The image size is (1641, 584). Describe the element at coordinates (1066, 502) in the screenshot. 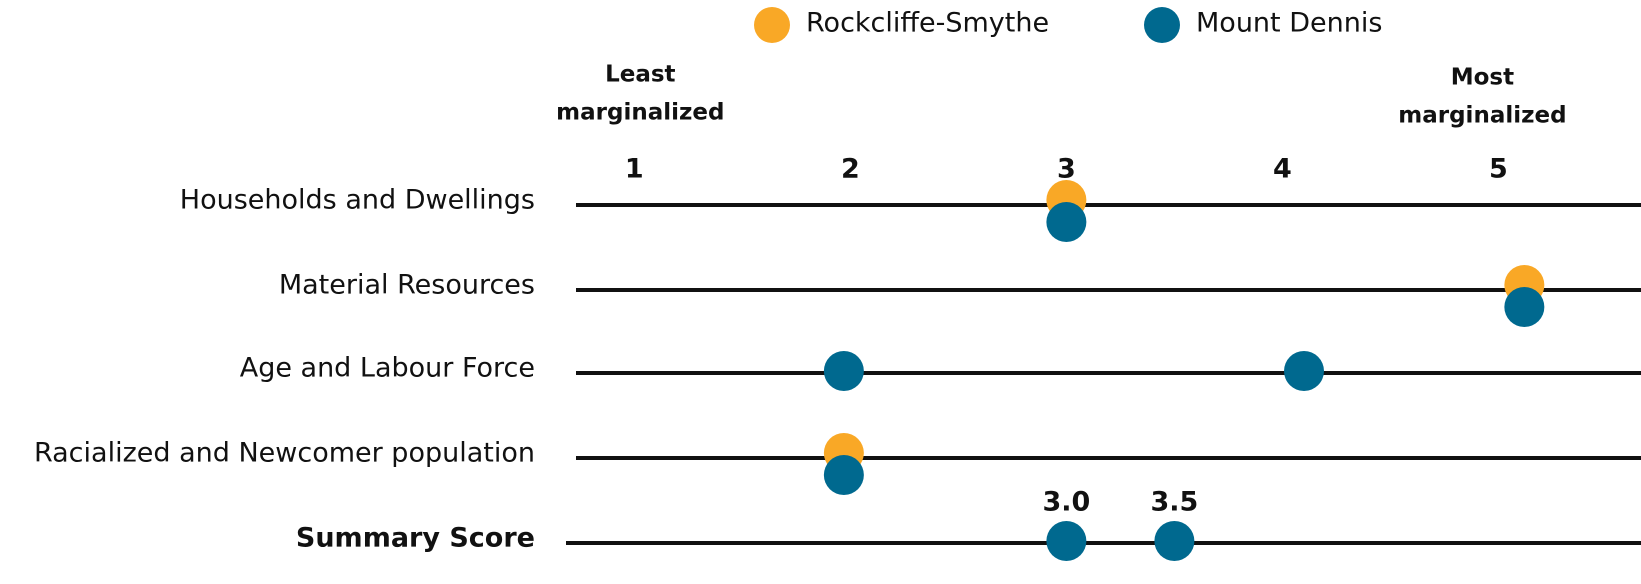

I see `value-label: 3.0` at that location.